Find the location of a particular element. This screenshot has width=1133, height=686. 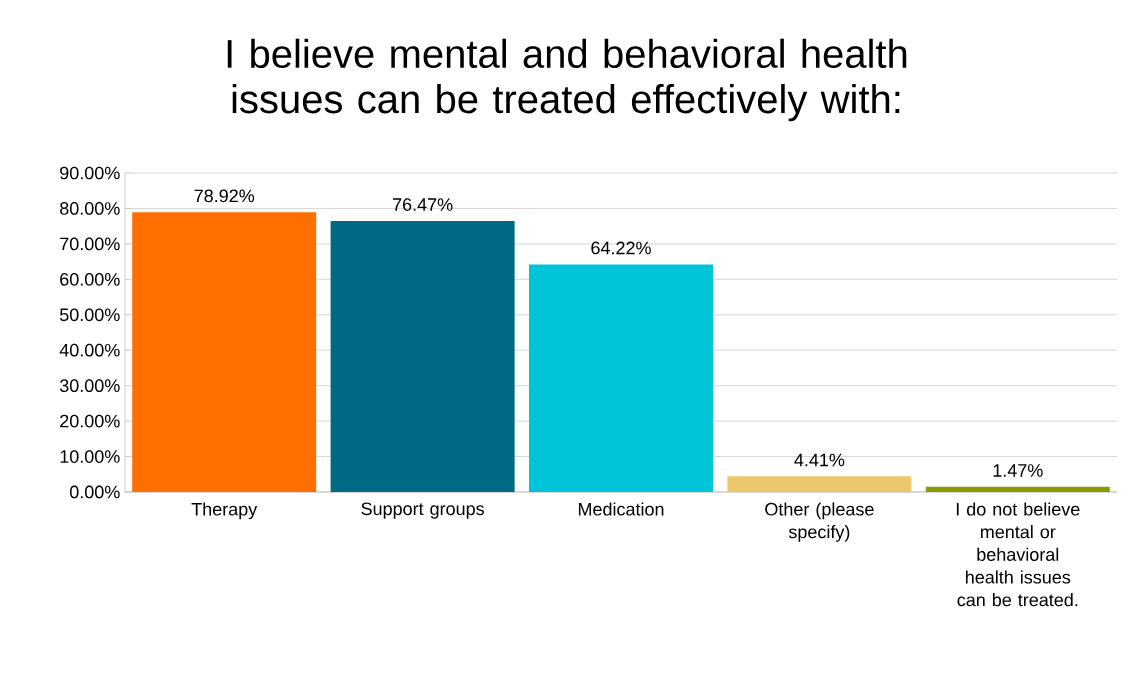

y-tick-label: 50.00% is located at coordinates (89, 315).